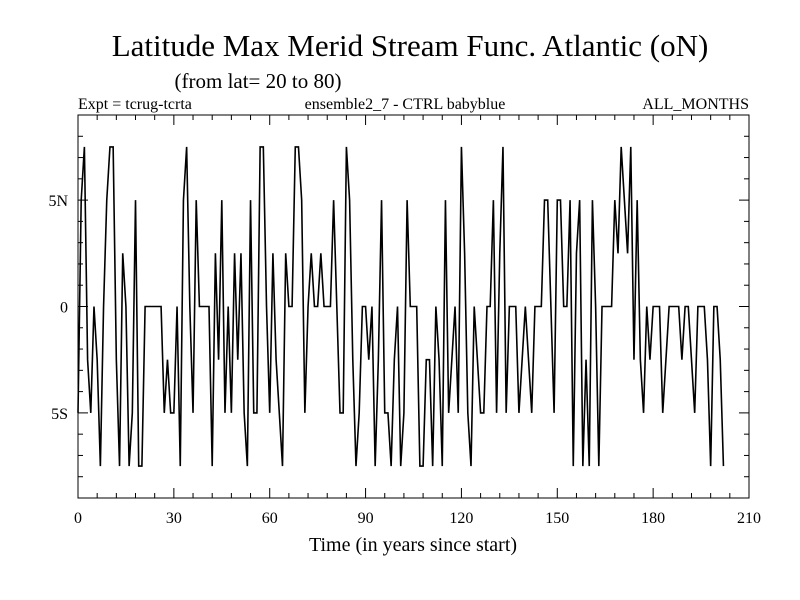 The image size is (800, 600). I want to click on x-tick-label: 150, so click(557, 518).